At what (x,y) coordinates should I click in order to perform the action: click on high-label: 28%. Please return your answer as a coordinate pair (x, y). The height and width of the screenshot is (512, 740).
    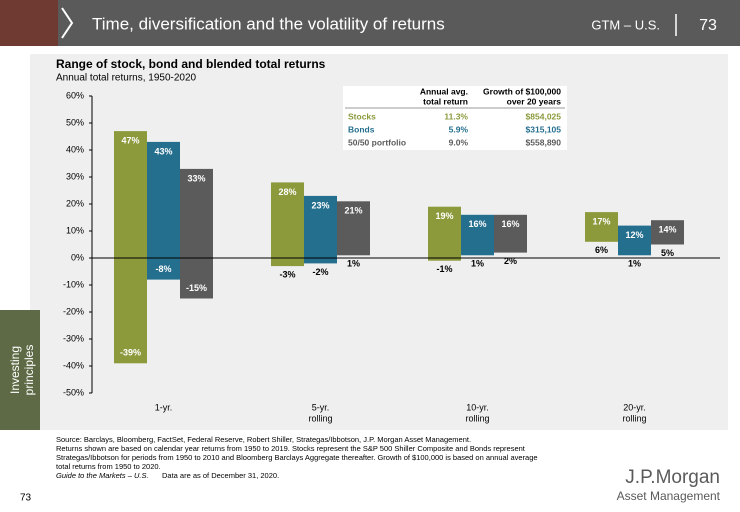
    Looking at the image, I should click on (287, 192).